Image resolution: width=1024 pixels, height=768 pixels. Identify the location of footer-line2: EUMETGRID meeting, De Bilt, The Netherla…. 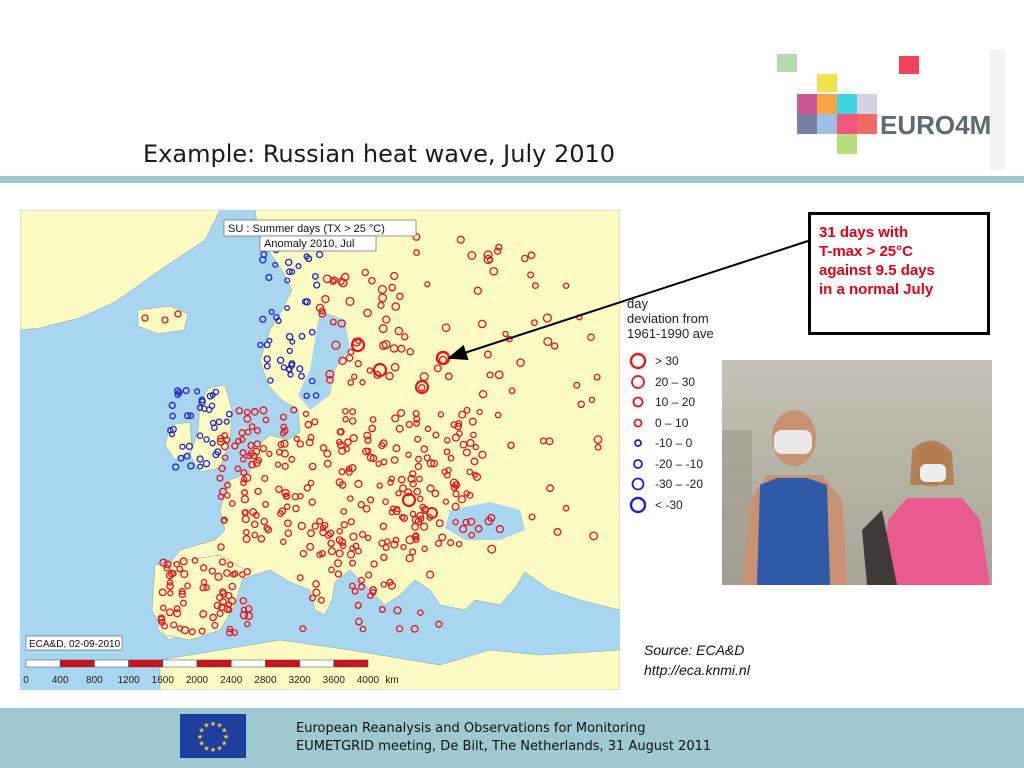
(504, 746).